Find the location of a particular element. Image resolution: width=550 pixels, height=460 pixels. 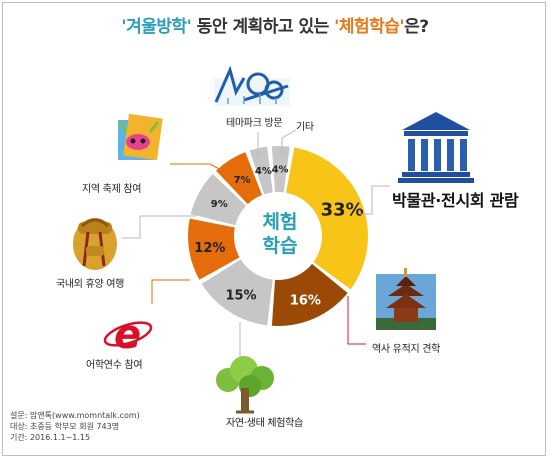

label-historic-site: 역사 유적지 견학 is located at coordinates (406, 349).